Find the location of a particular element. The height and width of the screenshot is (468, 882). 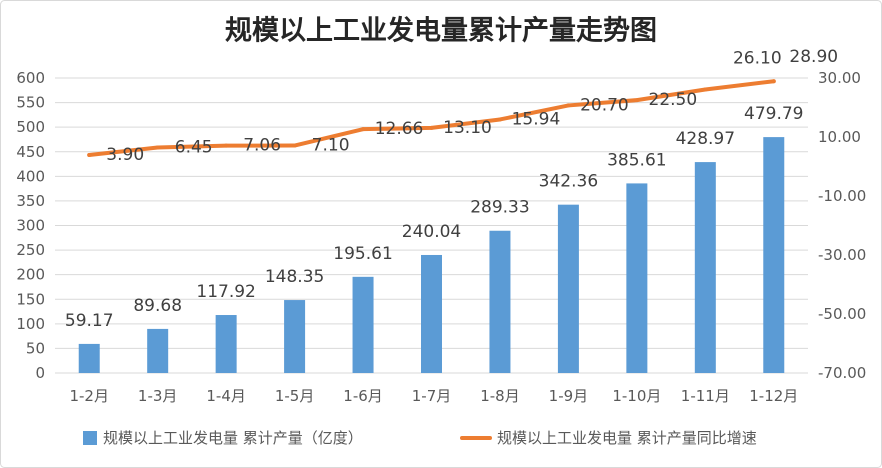

bar-value-label: 289.33 is located at coordinates (499, 208).